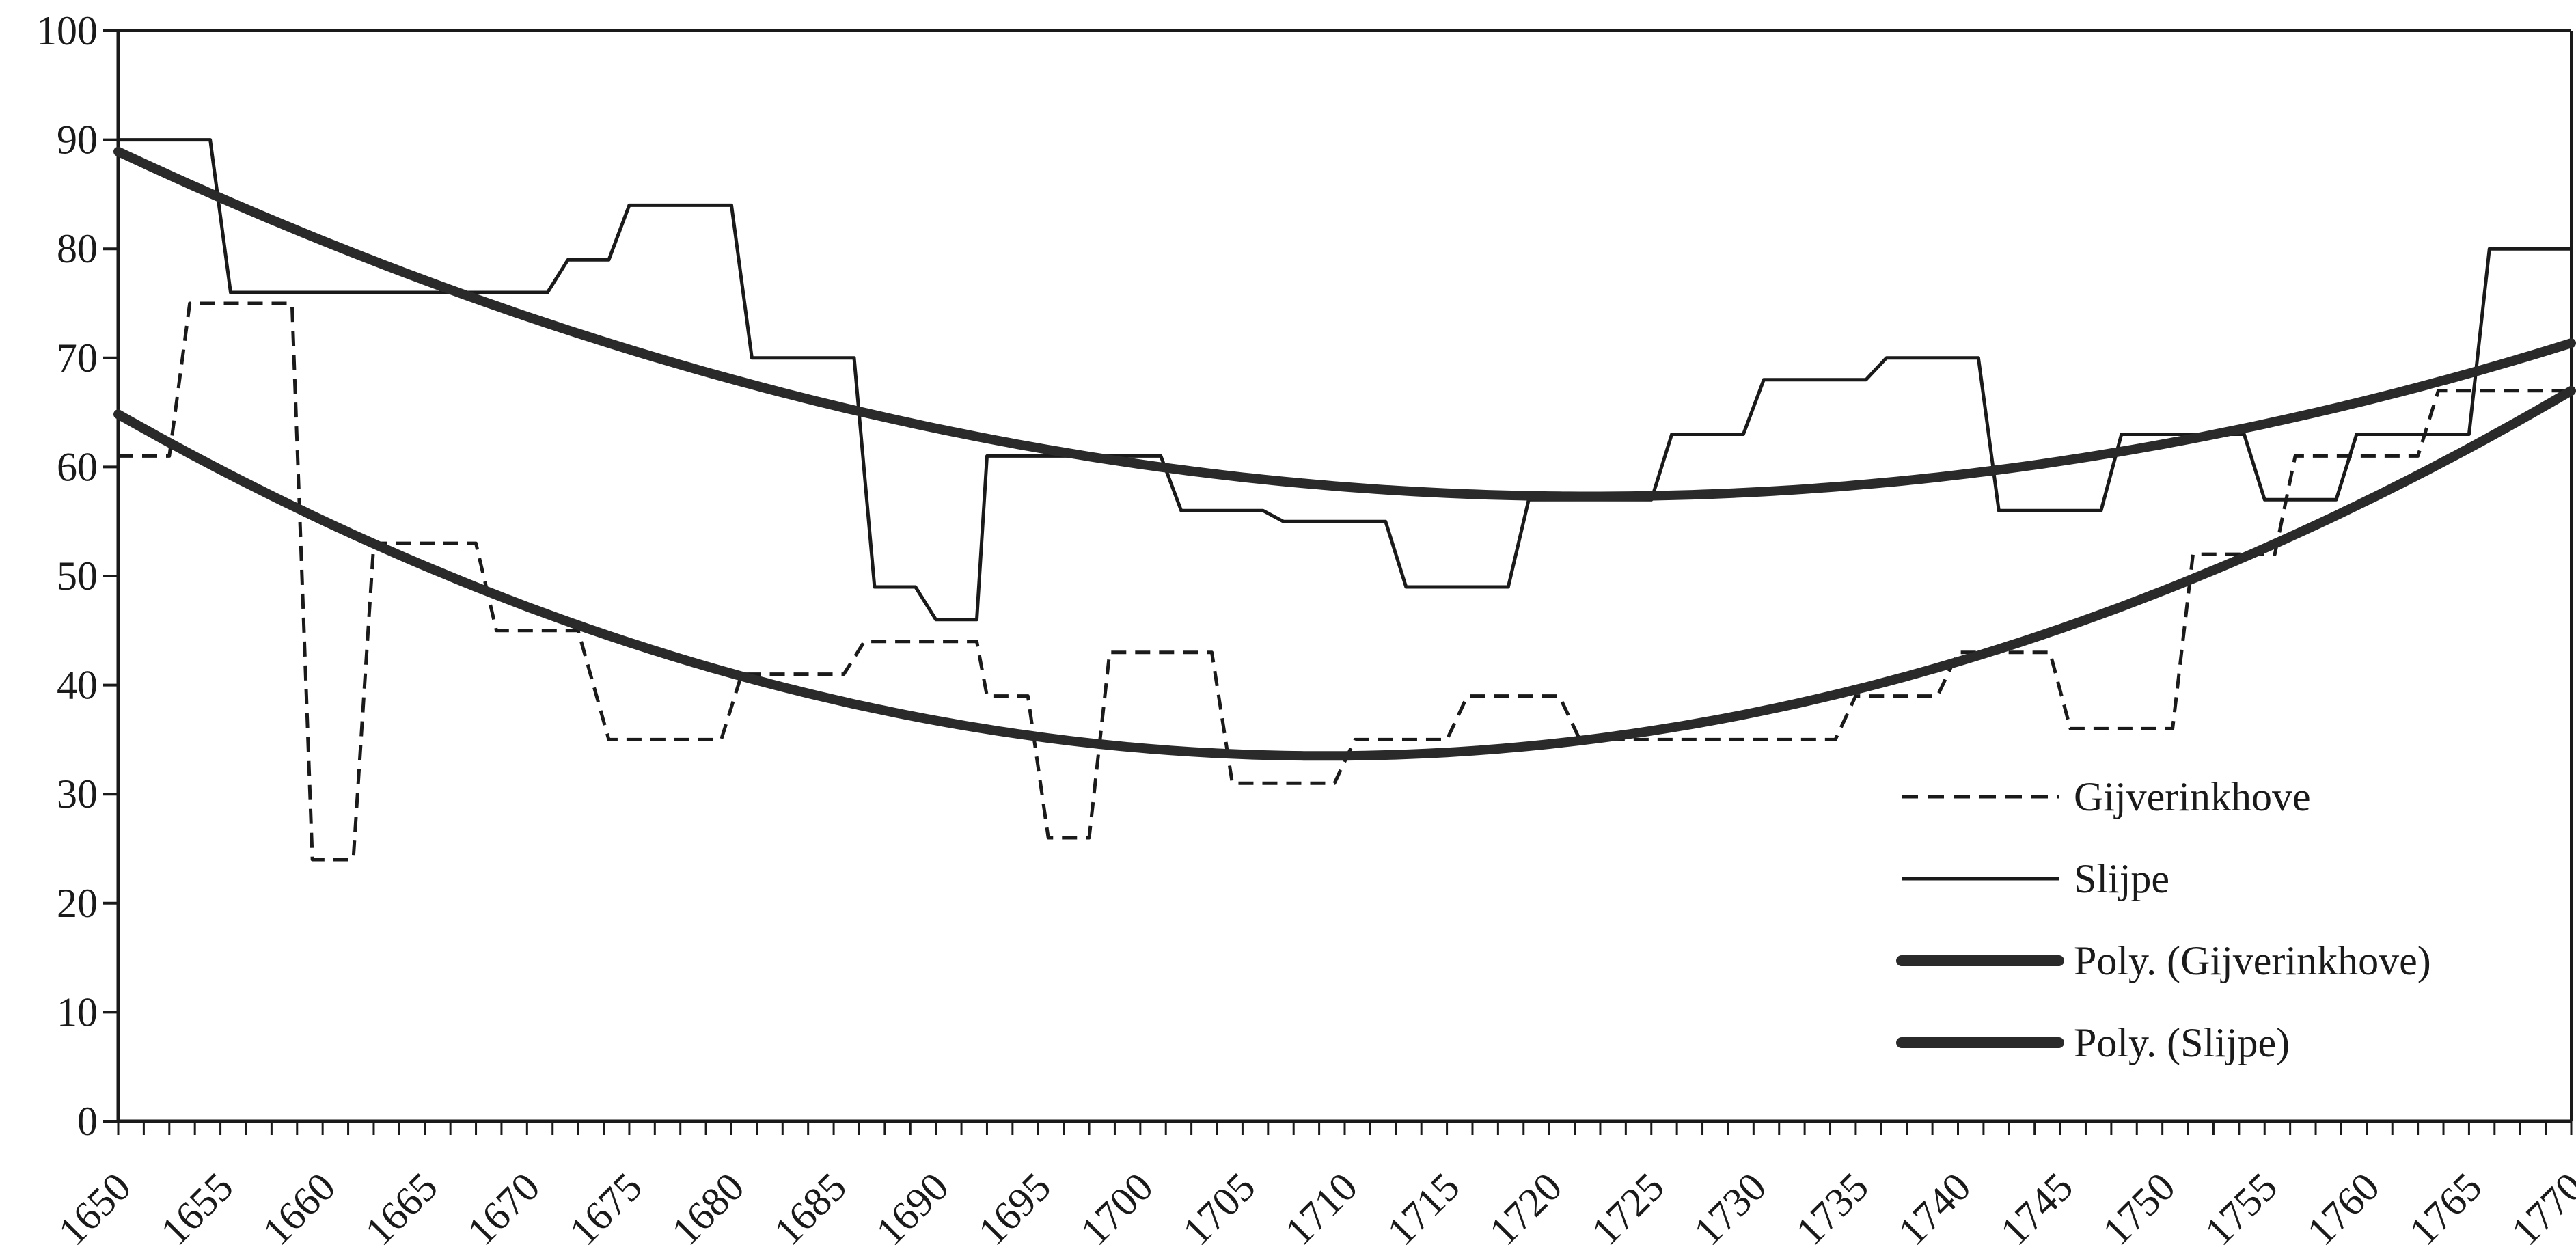 This screenshot has height=1247, width=2576. Describe the element at coordinates (2539, 1205) in the screenshot. I see `x-tick-label: 1770` at that location.